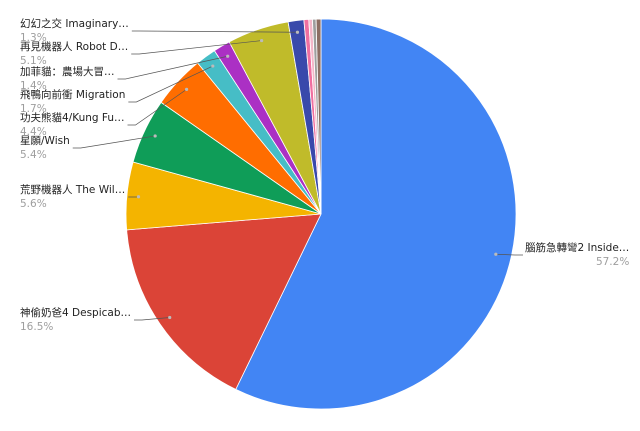 The width and height of the screenshot is (640, 431). I want to click on slice-value-label: 5.1%, so click(33, 61).